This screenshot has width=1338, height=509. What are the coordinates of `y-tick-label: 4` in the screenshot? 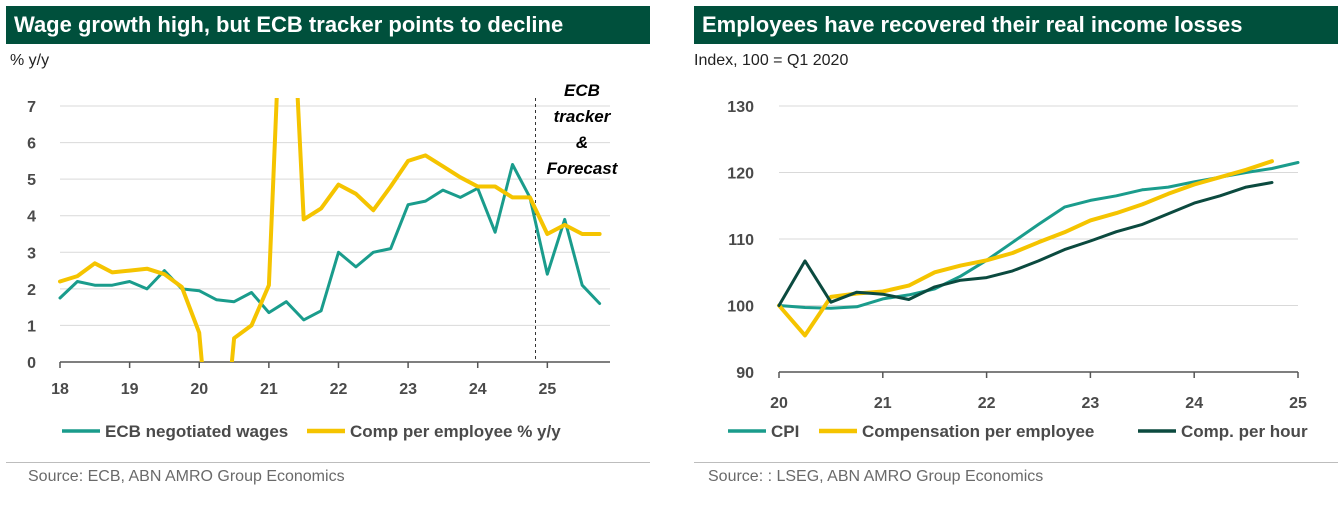 It's located at (31, 217).